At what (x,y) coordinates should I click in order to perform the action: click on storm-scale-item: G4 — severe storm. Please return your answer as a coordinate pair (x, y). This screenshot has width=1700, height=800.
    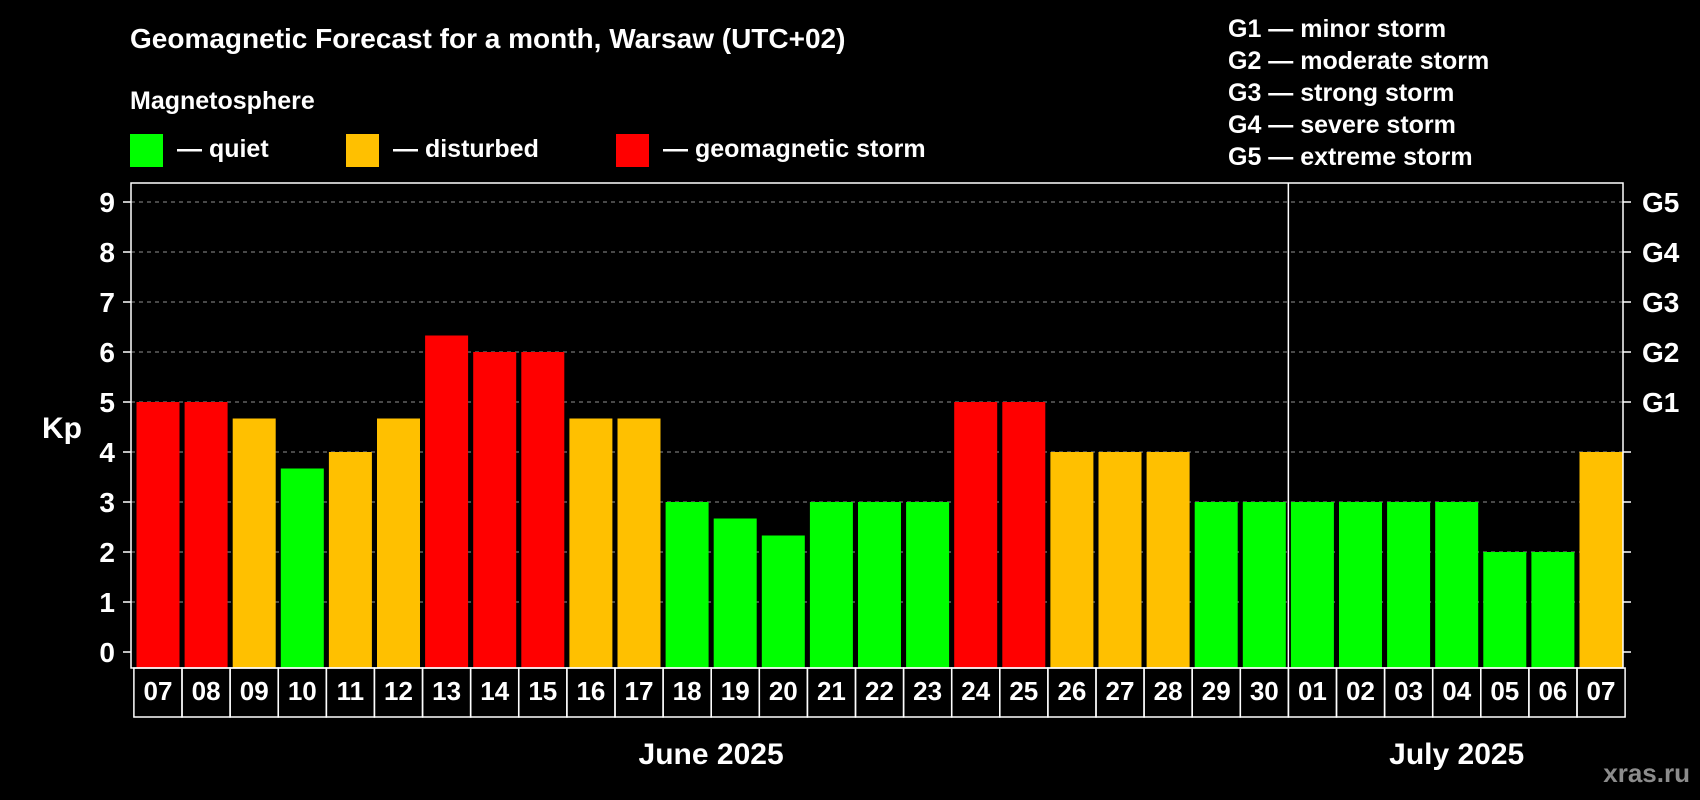
    Looking at the image, I should click on (1342, 125).